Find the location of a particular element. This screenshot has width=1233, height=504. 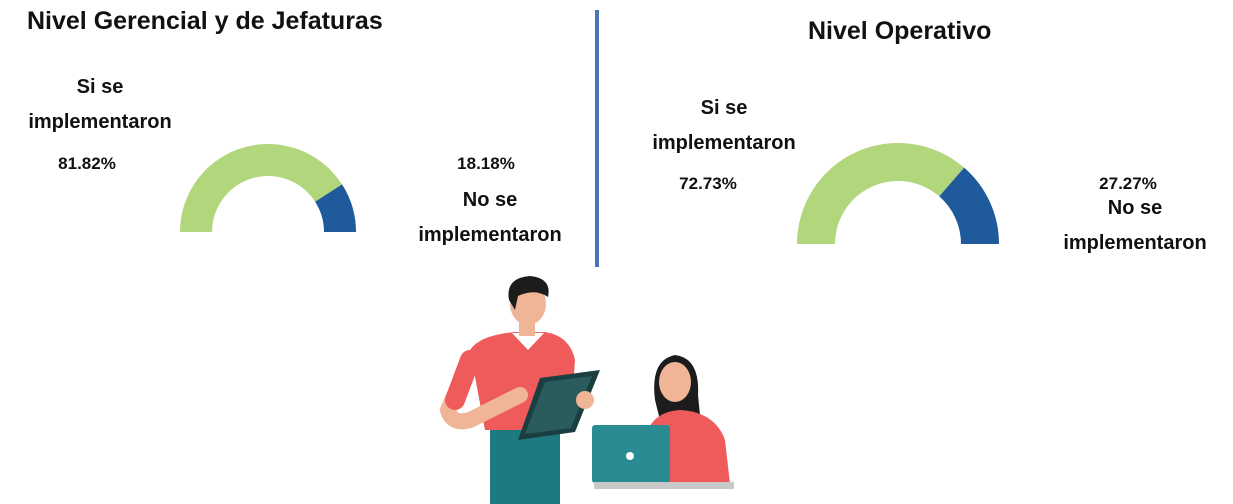

value-label: 72.73% is located at coordinates (708, 183).